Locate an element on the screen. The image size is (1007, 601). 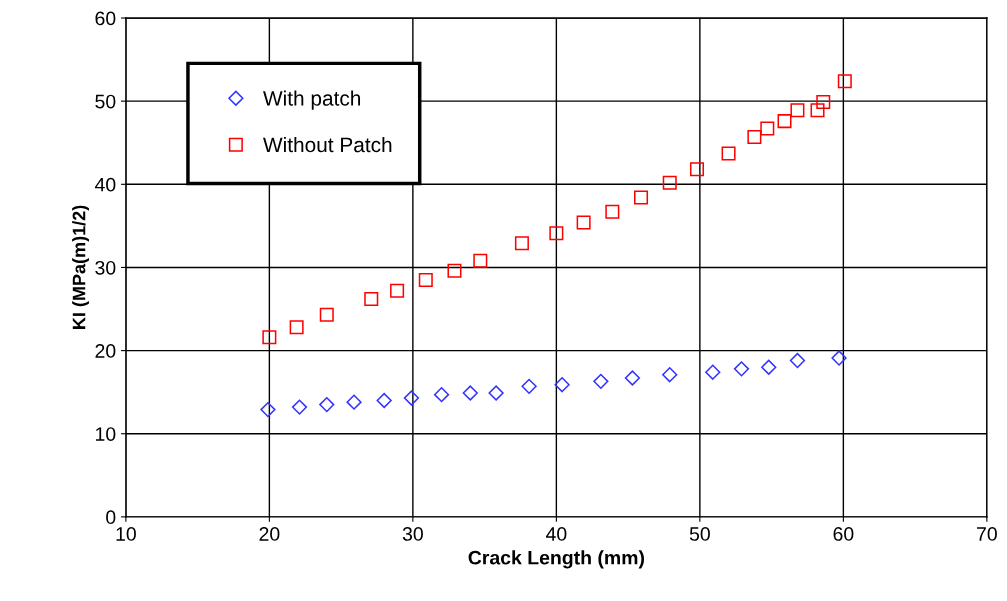
x-tick-label: 30 is located at coordinates (412, 534).